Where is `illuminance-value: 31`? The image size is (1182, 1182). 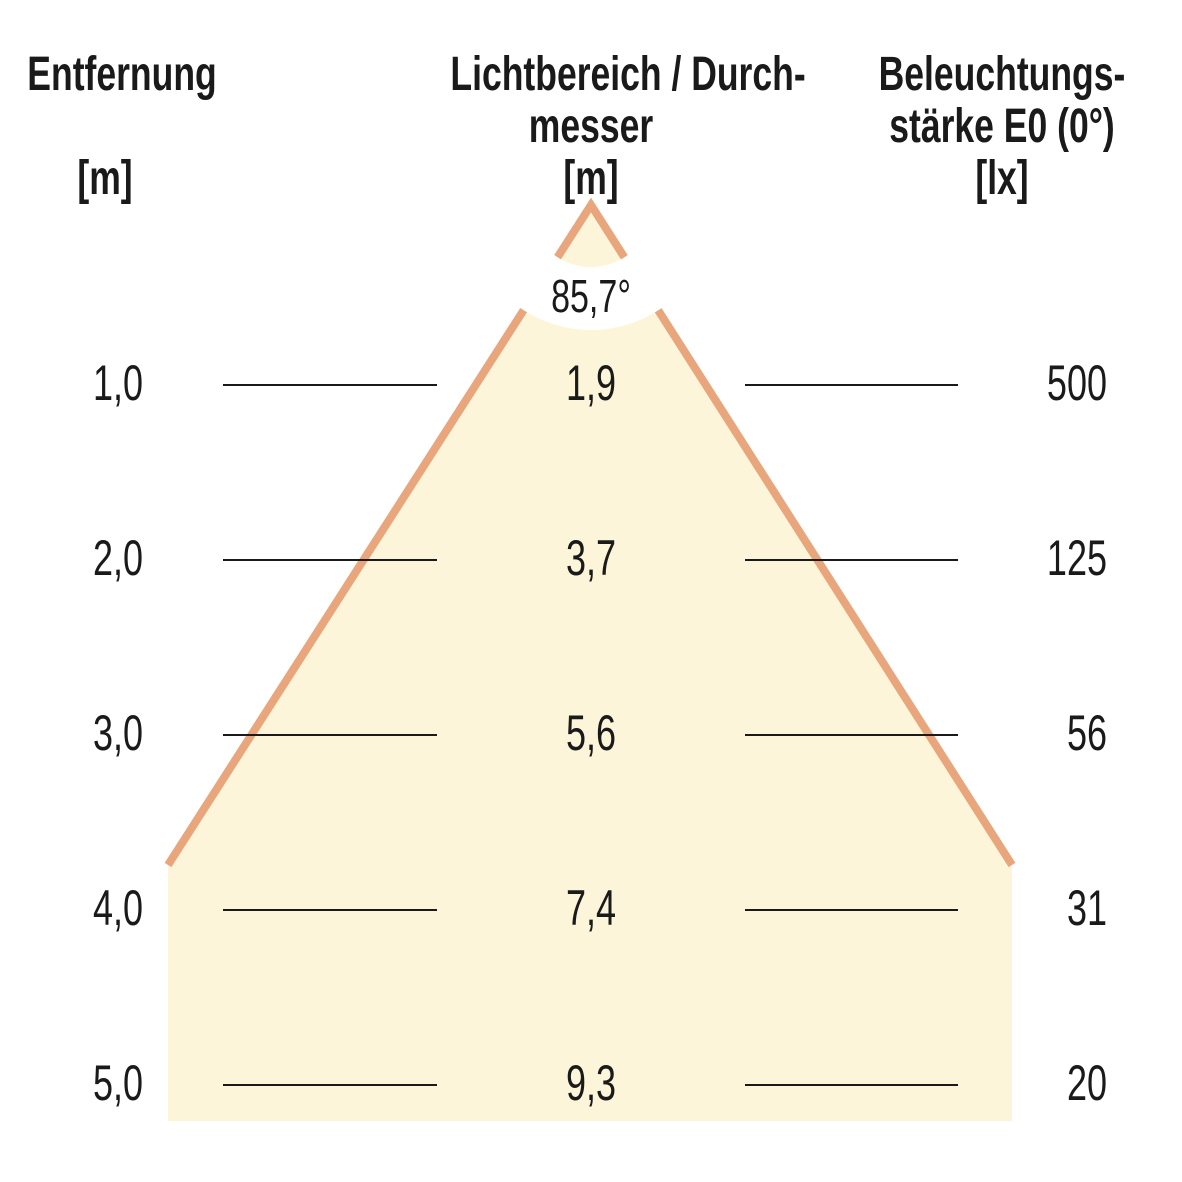
illuminance-value: 31 is located at coordinates (1086, 908).